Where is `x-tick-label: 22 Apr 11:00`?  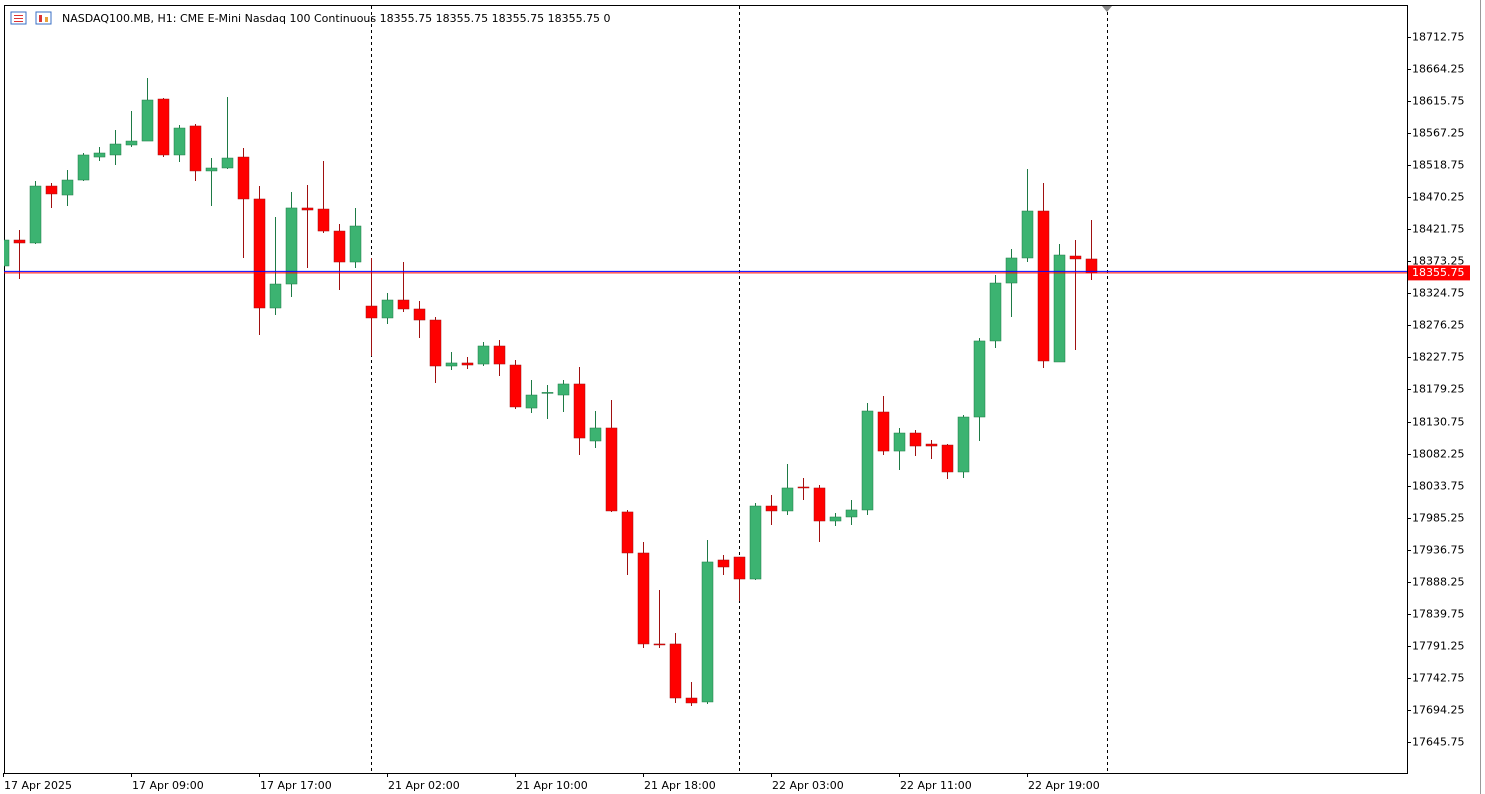 x-tick-label: 22 Apr 11:00 is located at coordinates (936, 785).